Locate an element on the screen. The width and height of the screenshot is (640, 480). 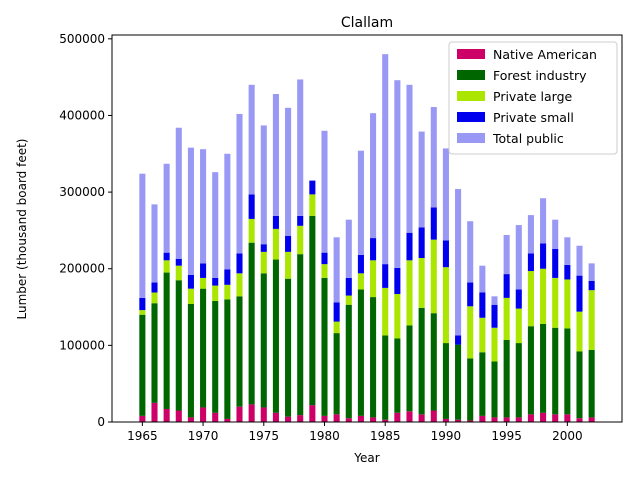
y-tick-label: 500000 is located at coordinates (82, 39).